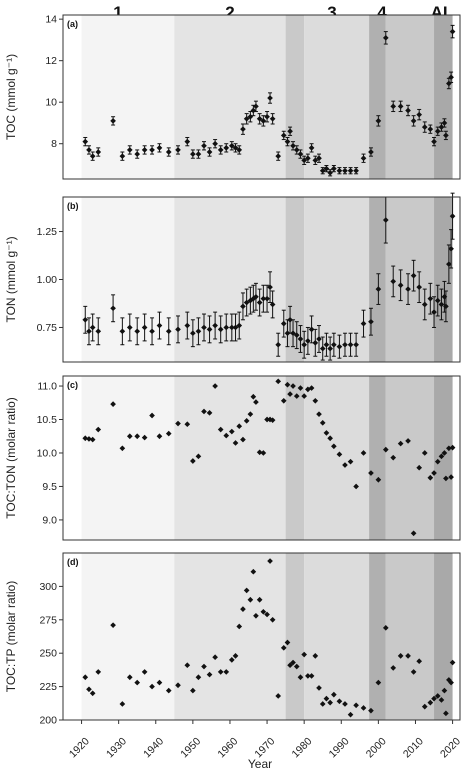 The height and width of the screenshot is (772, 474). Describe the element at coordinates (48, 721) in the screenshot. I see `y-tick-label: 200` at that location.